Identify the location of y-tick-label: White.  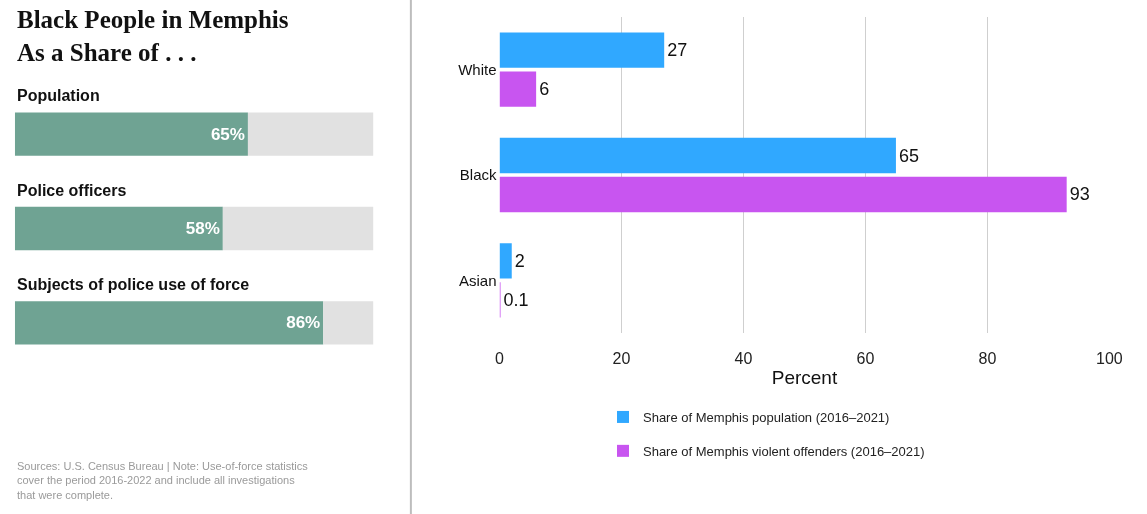
(477, 69).